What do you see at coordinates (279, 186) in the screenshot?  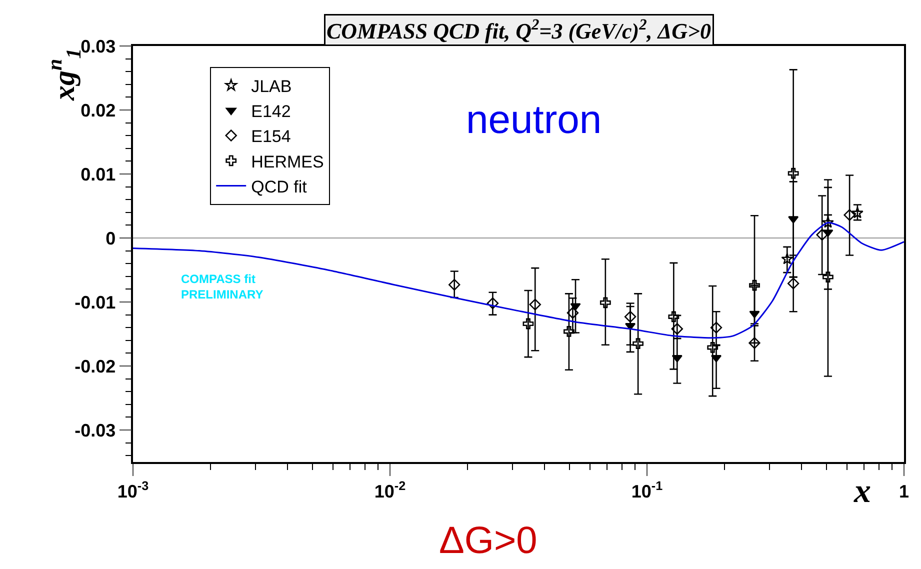 I see `legend-label: QCD fit` at bounding box center [279, 186].